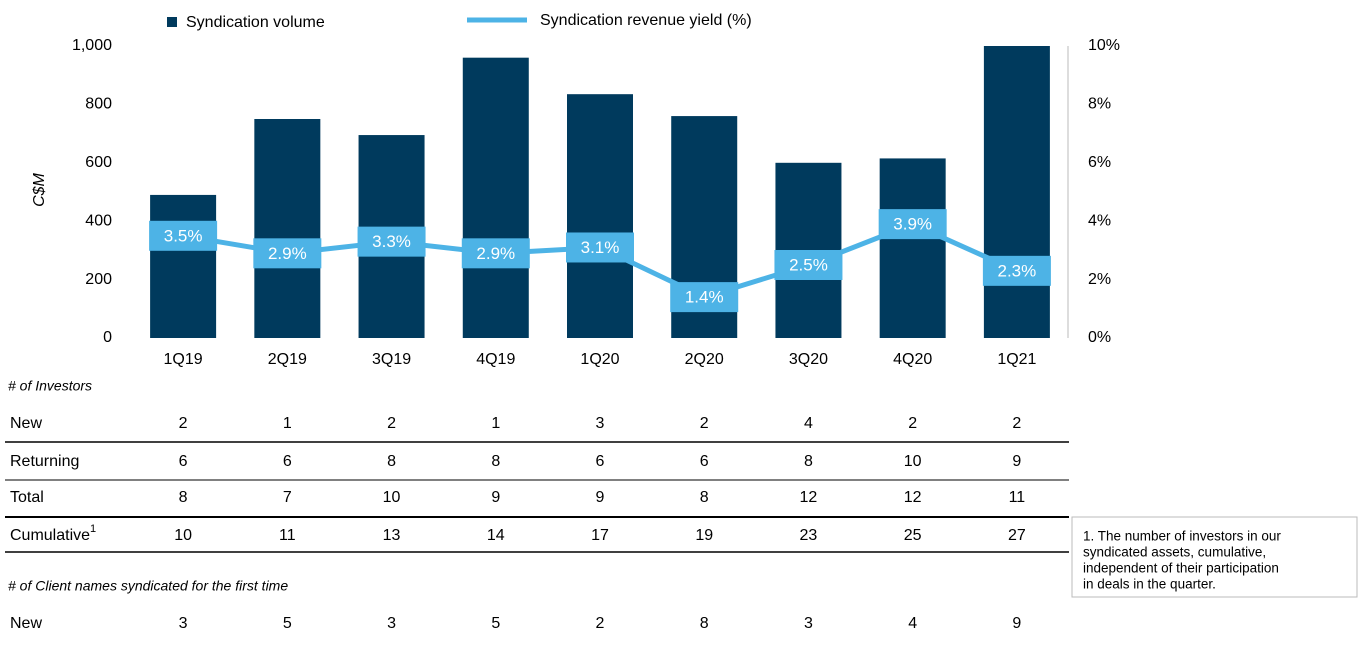 The width and height of the screenshot is (1358, 656). What do you see at coordinates (808, 359) in the screenshot?
I see `x-tick-label: 3Q20` at bounding box center [808, 359].